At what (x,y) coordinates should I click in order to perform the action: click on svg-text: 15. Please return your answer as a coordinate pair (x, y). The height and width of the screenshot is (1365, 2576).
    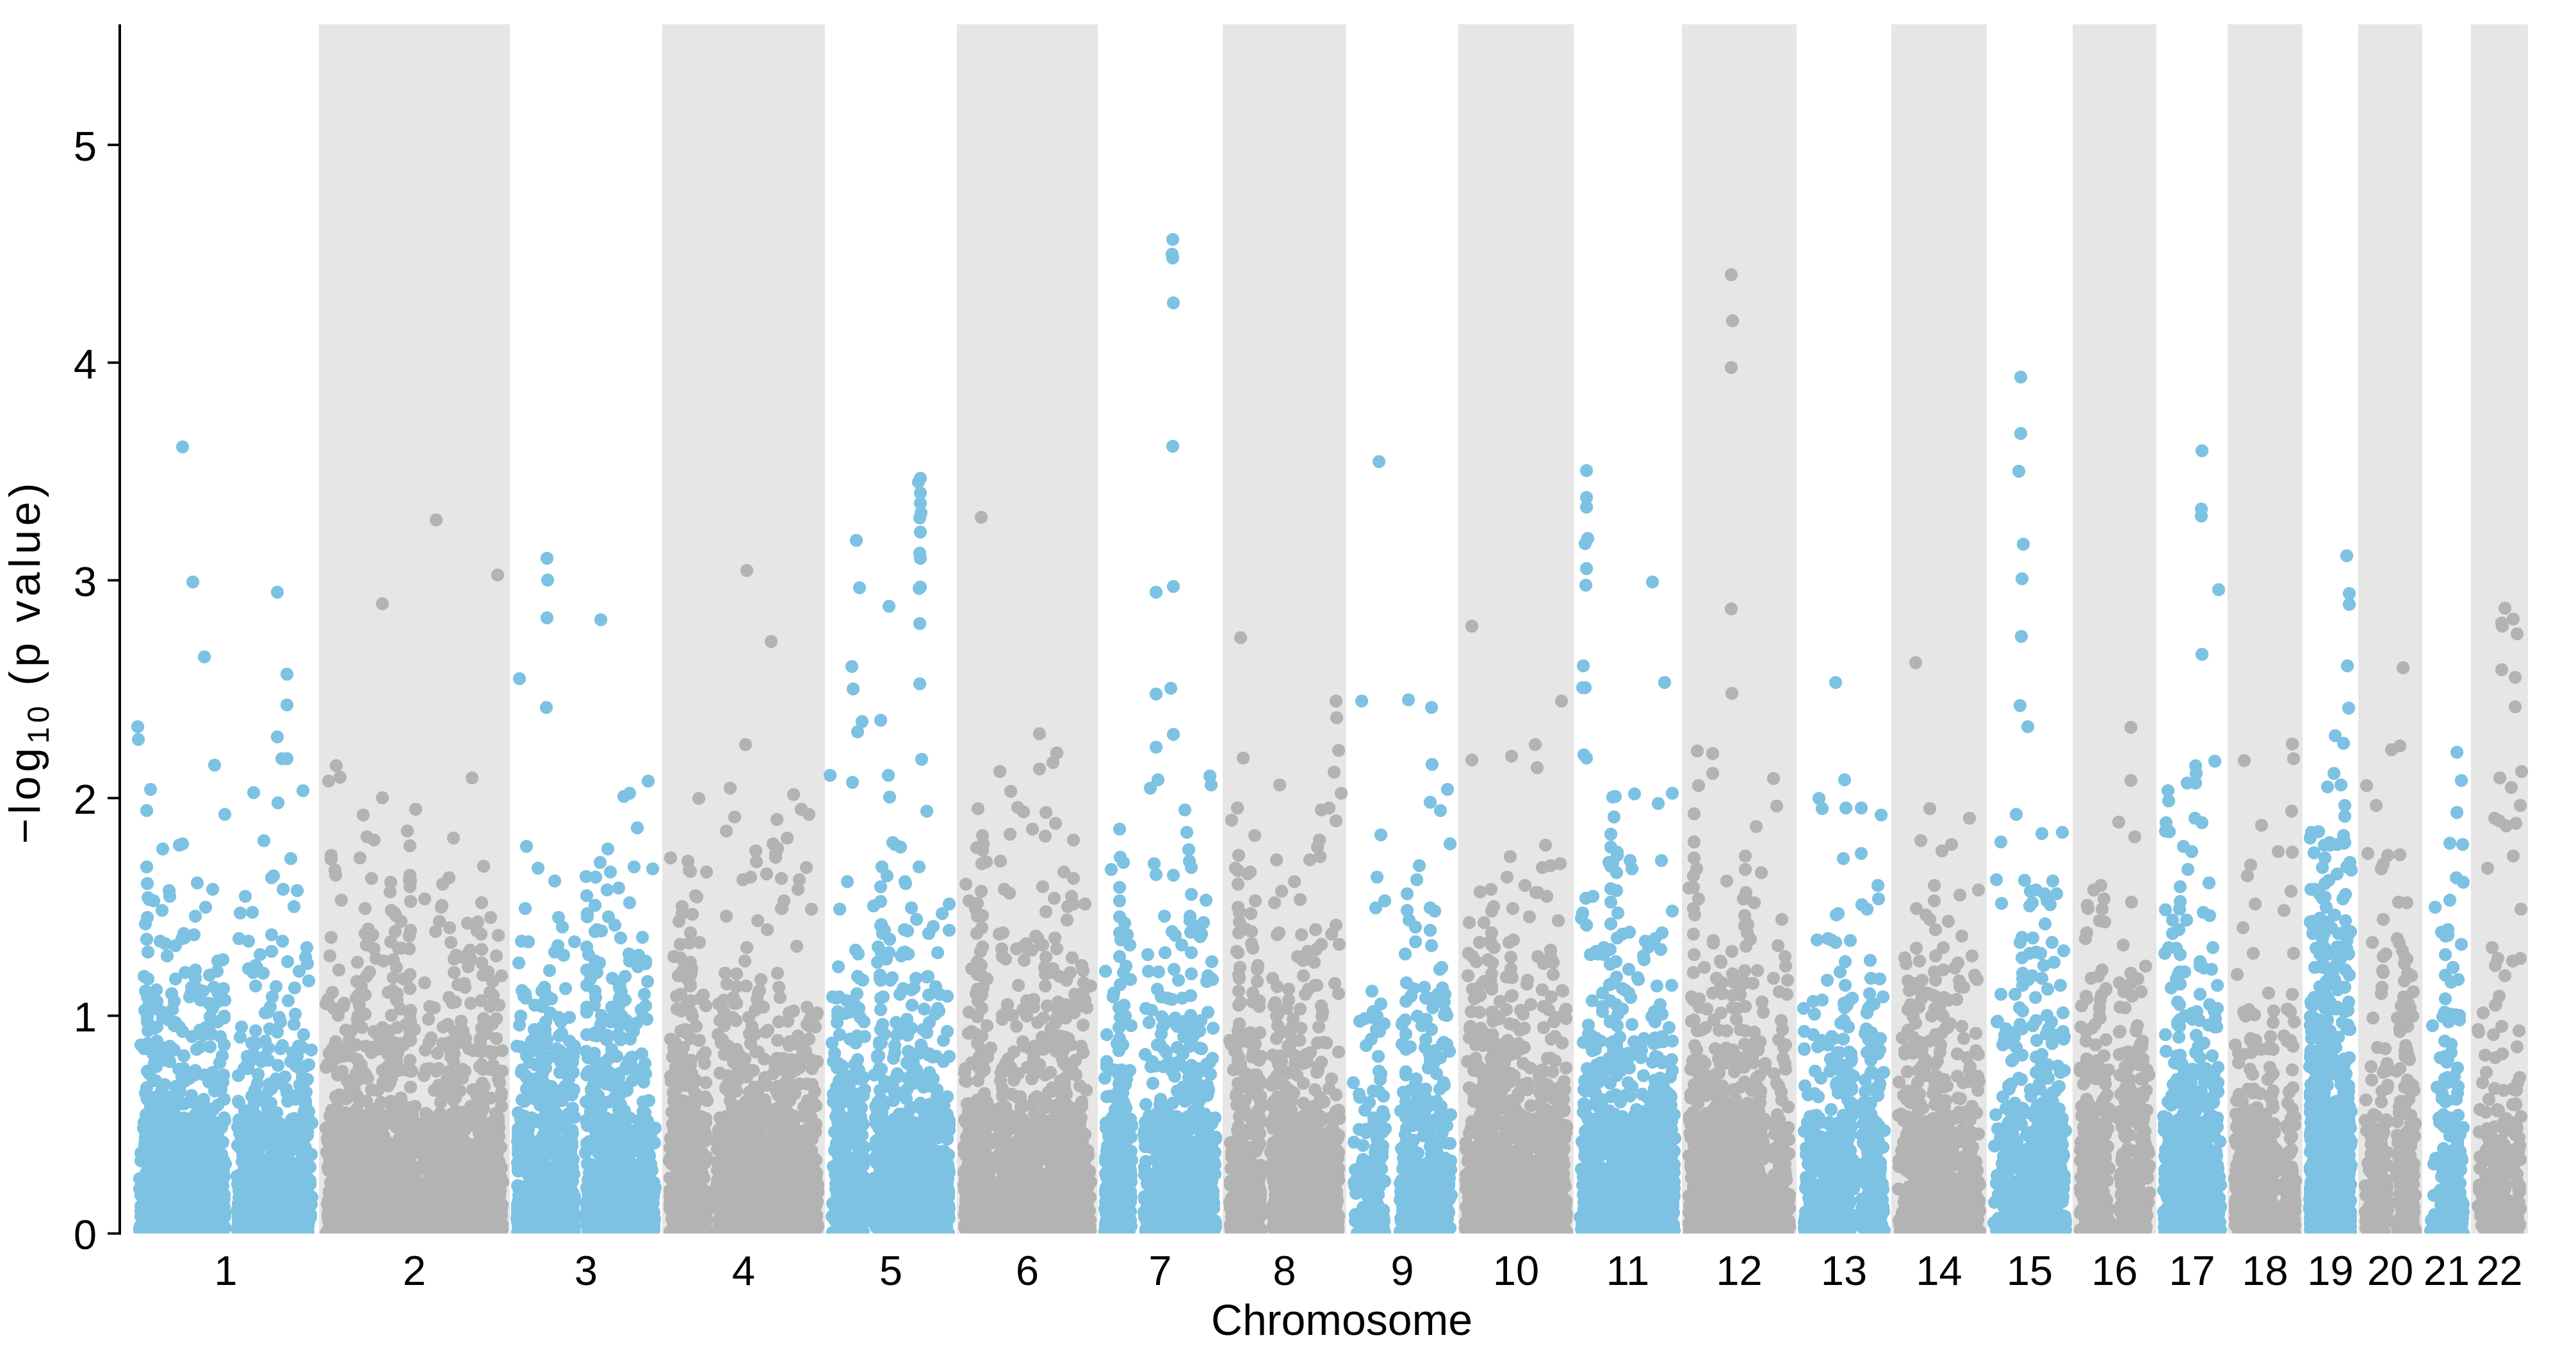
    Looking at the image, I should click on (2030, 1270).